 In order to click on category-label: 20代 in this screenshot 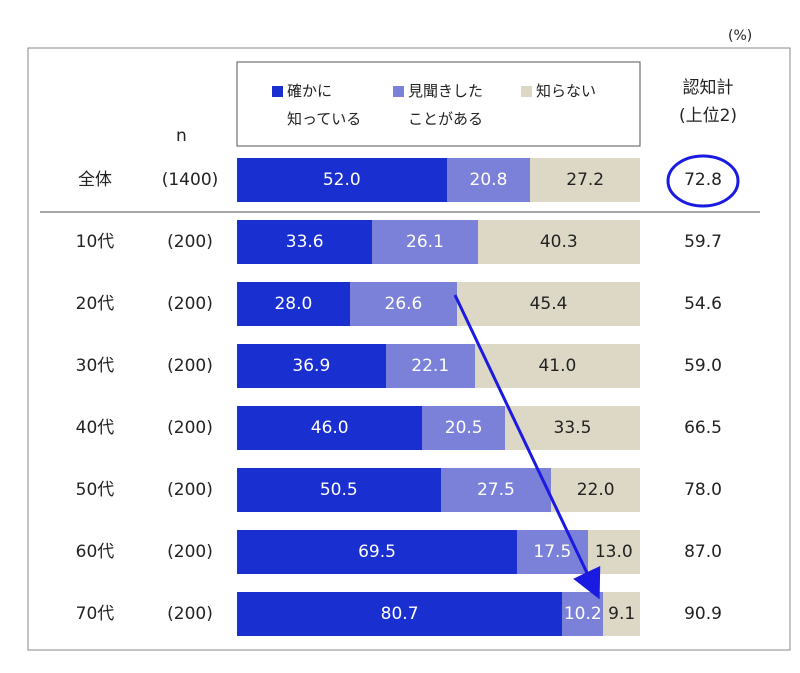, I will do `click(95, 304)`.